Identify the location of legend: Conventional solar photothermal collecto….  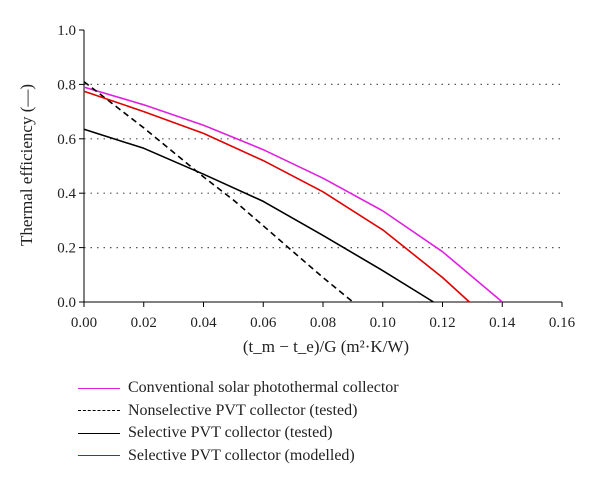
(238, 422).